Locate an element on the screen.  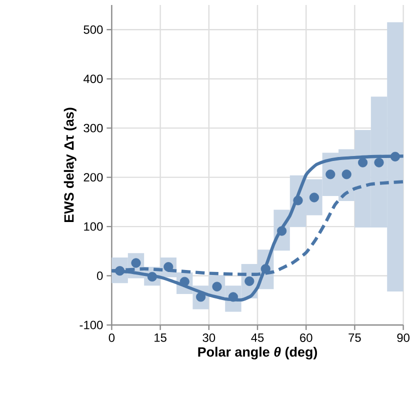
y-tick-label: 200 is located at coordinates (93, 177).